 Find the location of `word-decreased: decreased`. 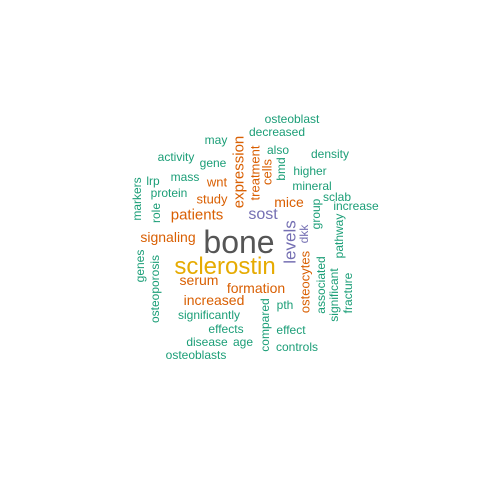

word-decreased: decreased is located at coordinates (277, 132).